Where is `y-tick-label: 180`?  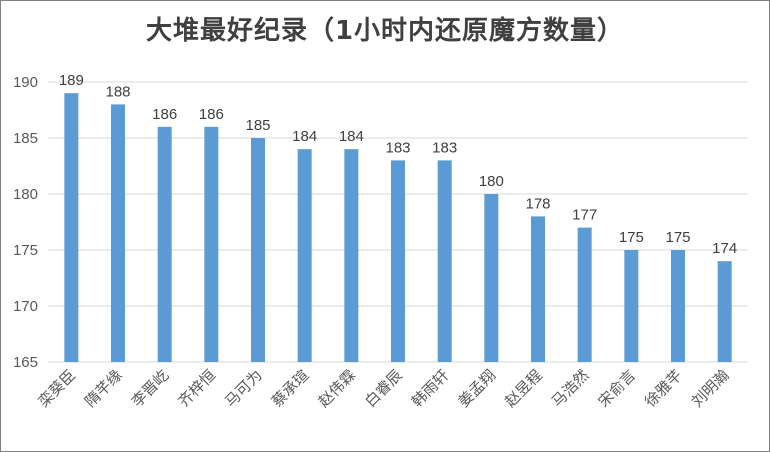
y-tick-label: 180 is located at coordinates (25, 194).